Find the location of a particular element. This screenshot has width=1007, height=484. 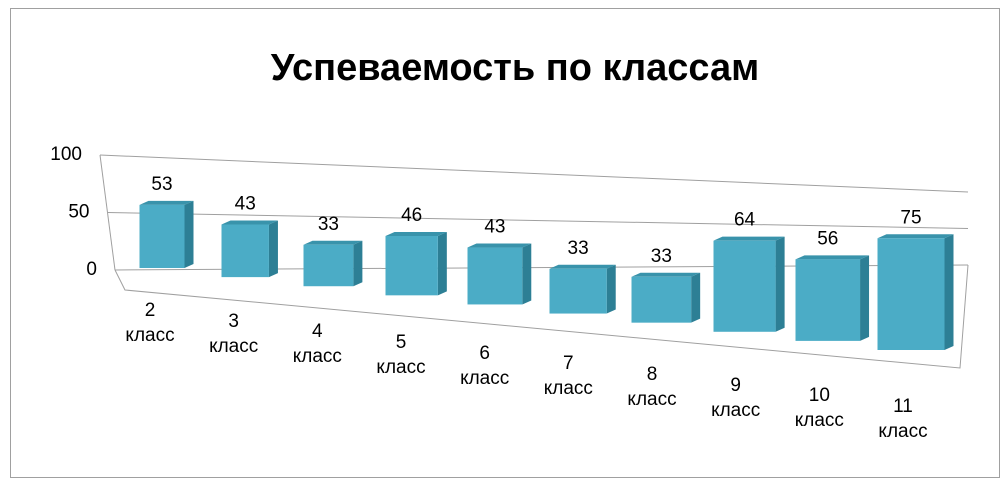

x-tick-label: 11 класс is located at coordinates (903, 419).